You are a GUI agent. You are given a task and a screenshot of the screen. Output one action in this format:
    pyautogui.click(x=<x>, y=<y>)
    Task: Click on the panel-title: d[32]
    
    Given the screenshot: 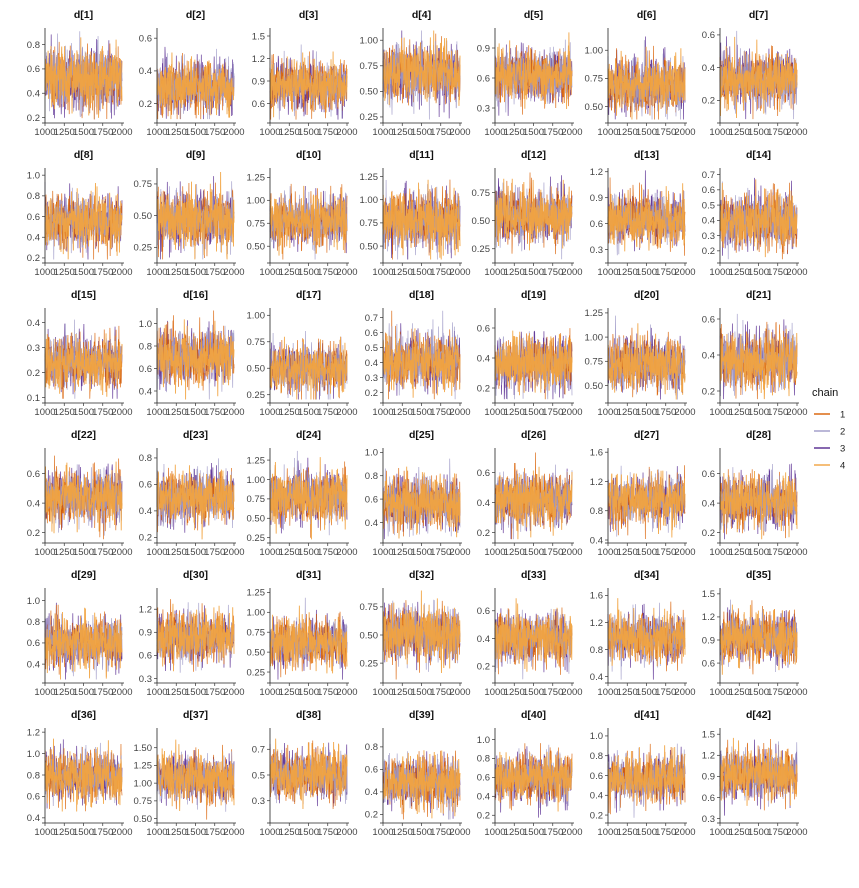 What is the action you would take?
    pyautogui.click(x=421, y=575)
    